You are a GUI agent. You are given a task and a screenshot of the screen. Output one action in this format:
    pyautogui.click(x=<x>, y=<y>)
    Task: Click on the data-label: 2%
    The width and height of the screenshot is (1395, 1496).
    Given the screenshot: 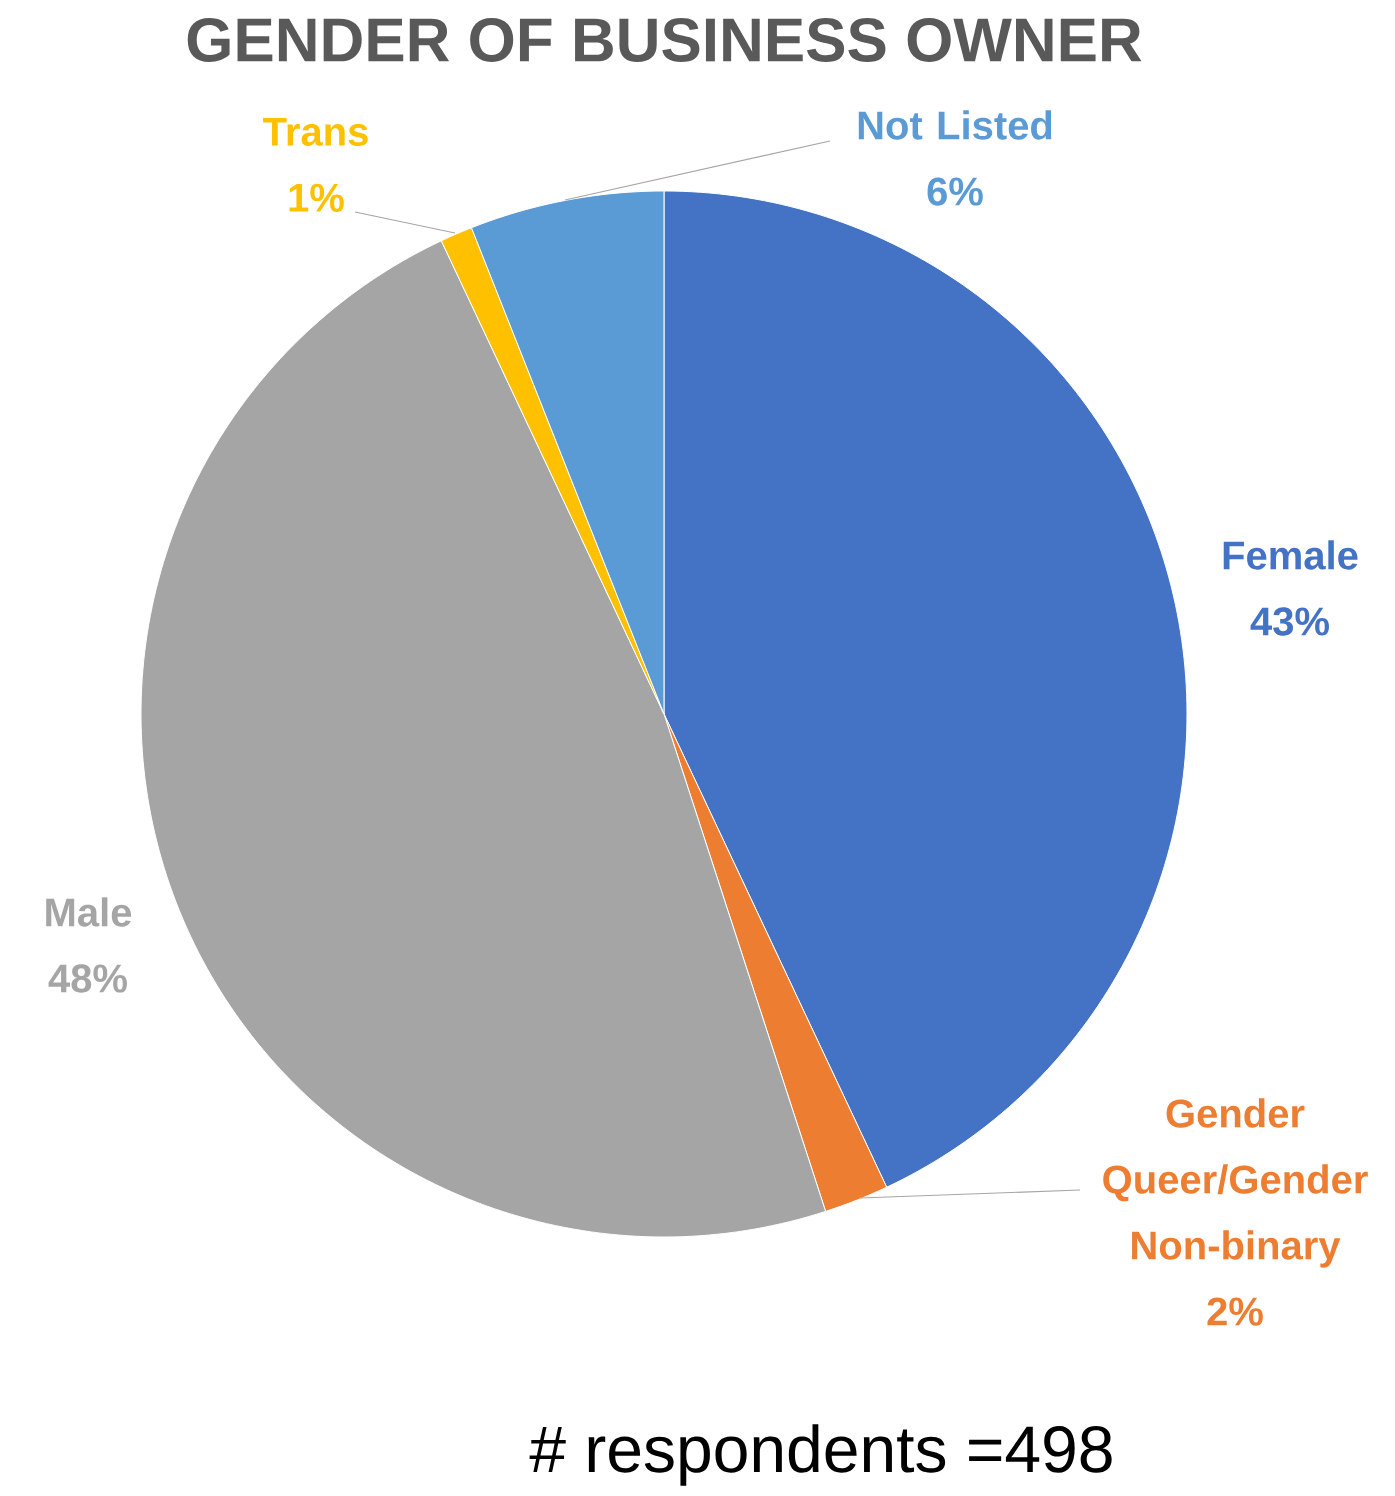 What is the action you would take?
    pyautogui.click(x=1235, y=1311)
    